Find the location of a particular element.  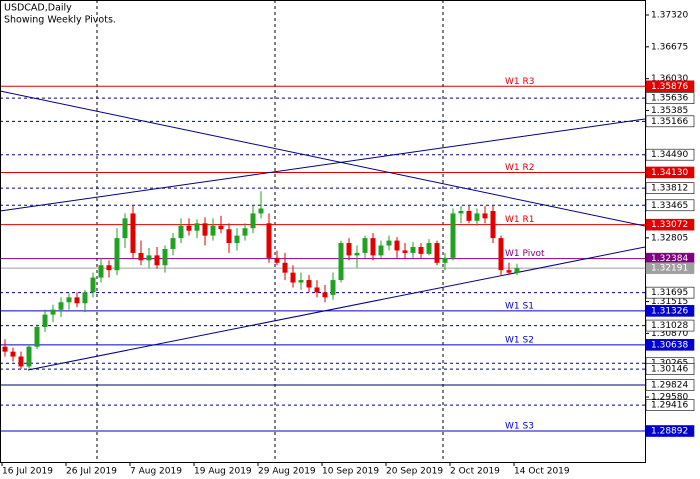

x-tick-label: 29 Aug 2019 is located at coordinates (287, 472).